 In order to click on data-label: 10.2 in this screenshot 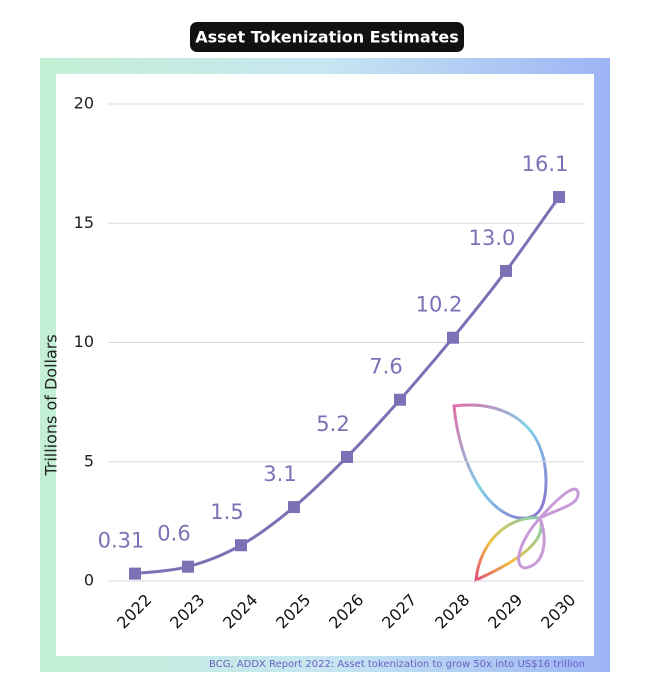, I will do `click(439, 305)`.